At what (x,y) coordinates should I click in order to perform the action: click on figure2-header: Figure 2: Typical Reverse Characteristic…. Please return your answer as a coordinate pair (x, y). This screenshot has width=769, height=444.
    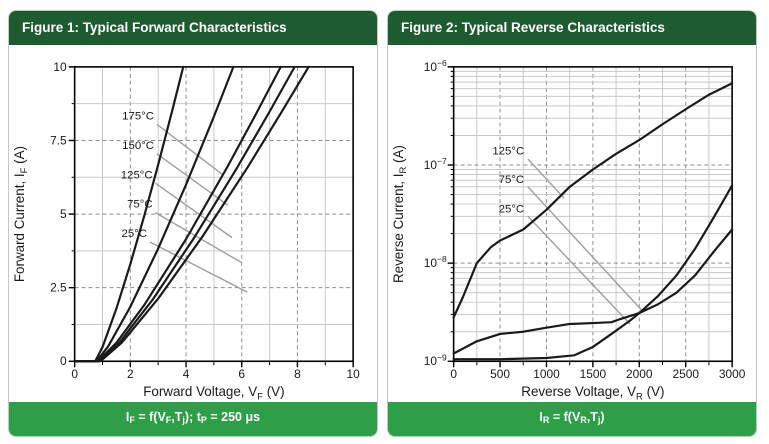
    Looking at the image, I should click on (572, 28).